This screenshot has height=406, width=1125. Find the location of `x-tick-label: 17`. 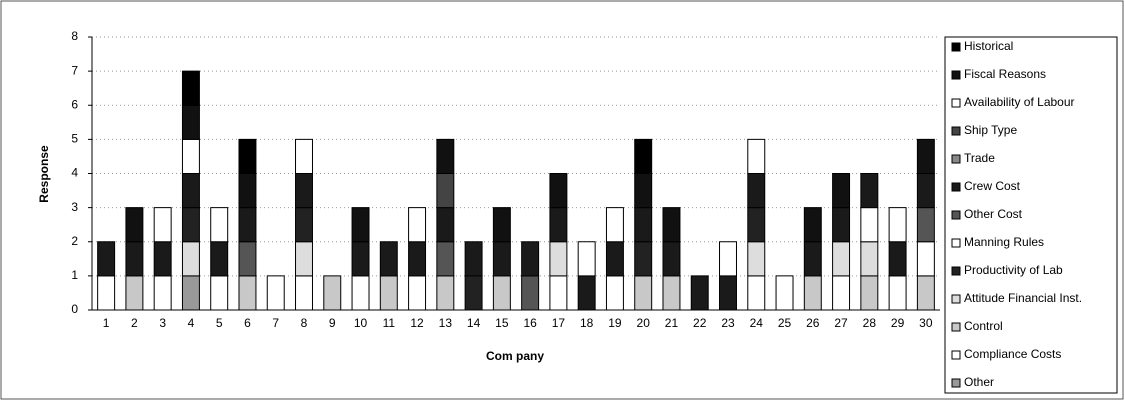

x-tick-label: 17 is located at coordinates (559, 323).